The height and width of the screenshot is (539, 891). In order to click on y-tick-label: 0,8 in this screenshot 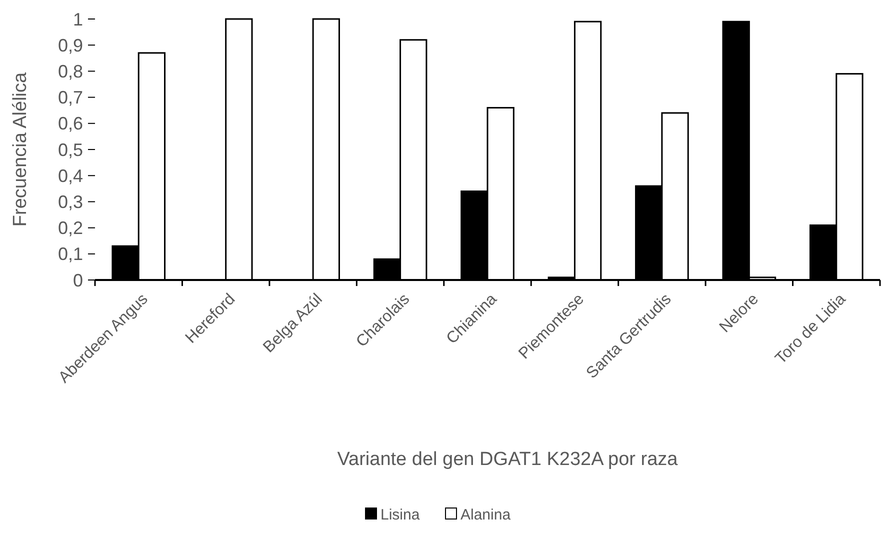, I will do `click(70, 72)`.